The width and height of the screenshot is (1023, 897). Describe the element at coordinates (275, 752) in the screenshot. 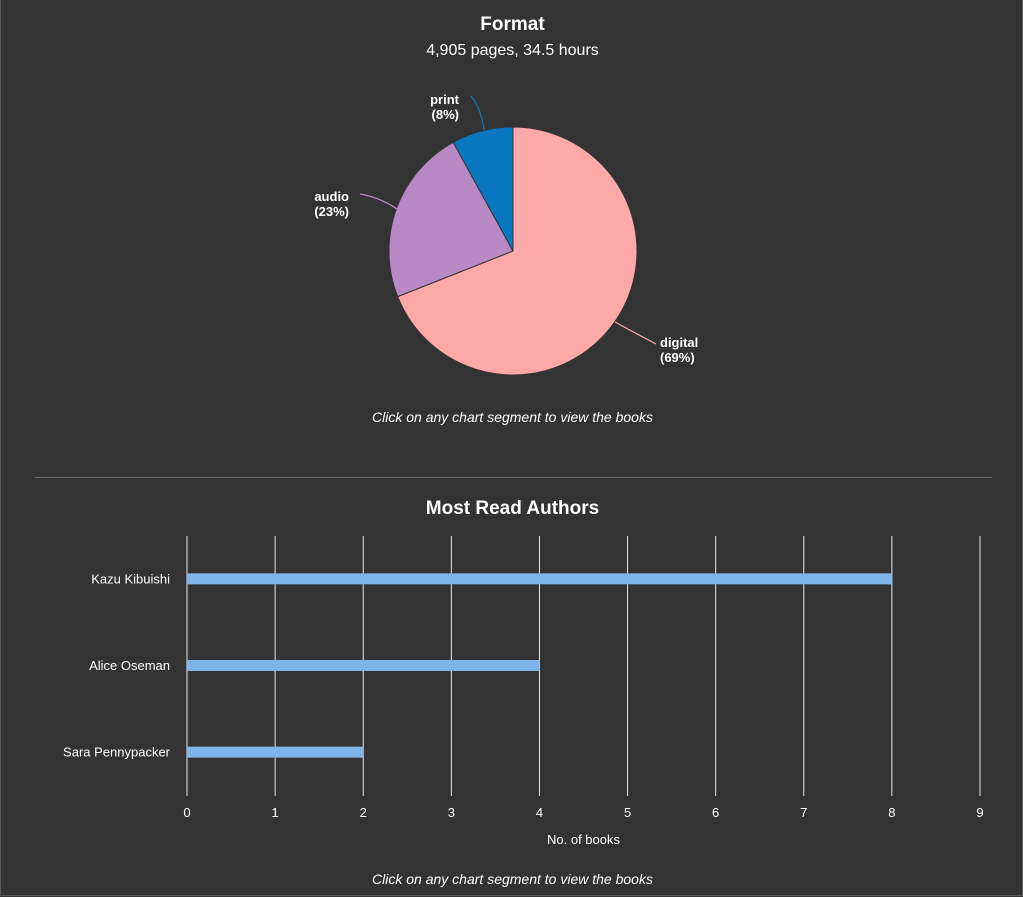

I see `bar-sara-pennypacker` at that location.